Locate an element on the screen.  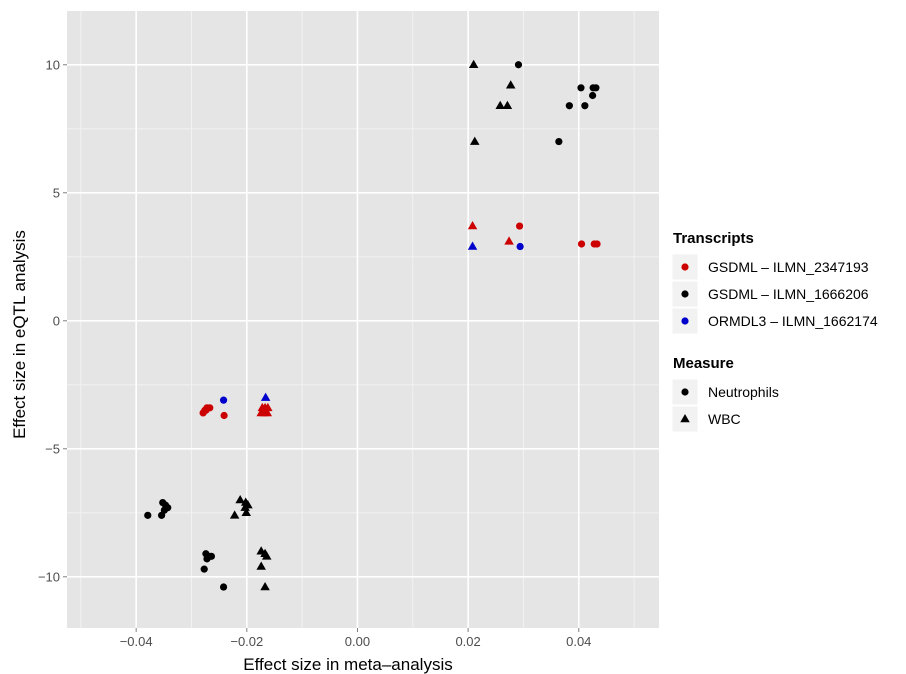
x-tick-label: −0.04 is located at coordinates (136, 641).